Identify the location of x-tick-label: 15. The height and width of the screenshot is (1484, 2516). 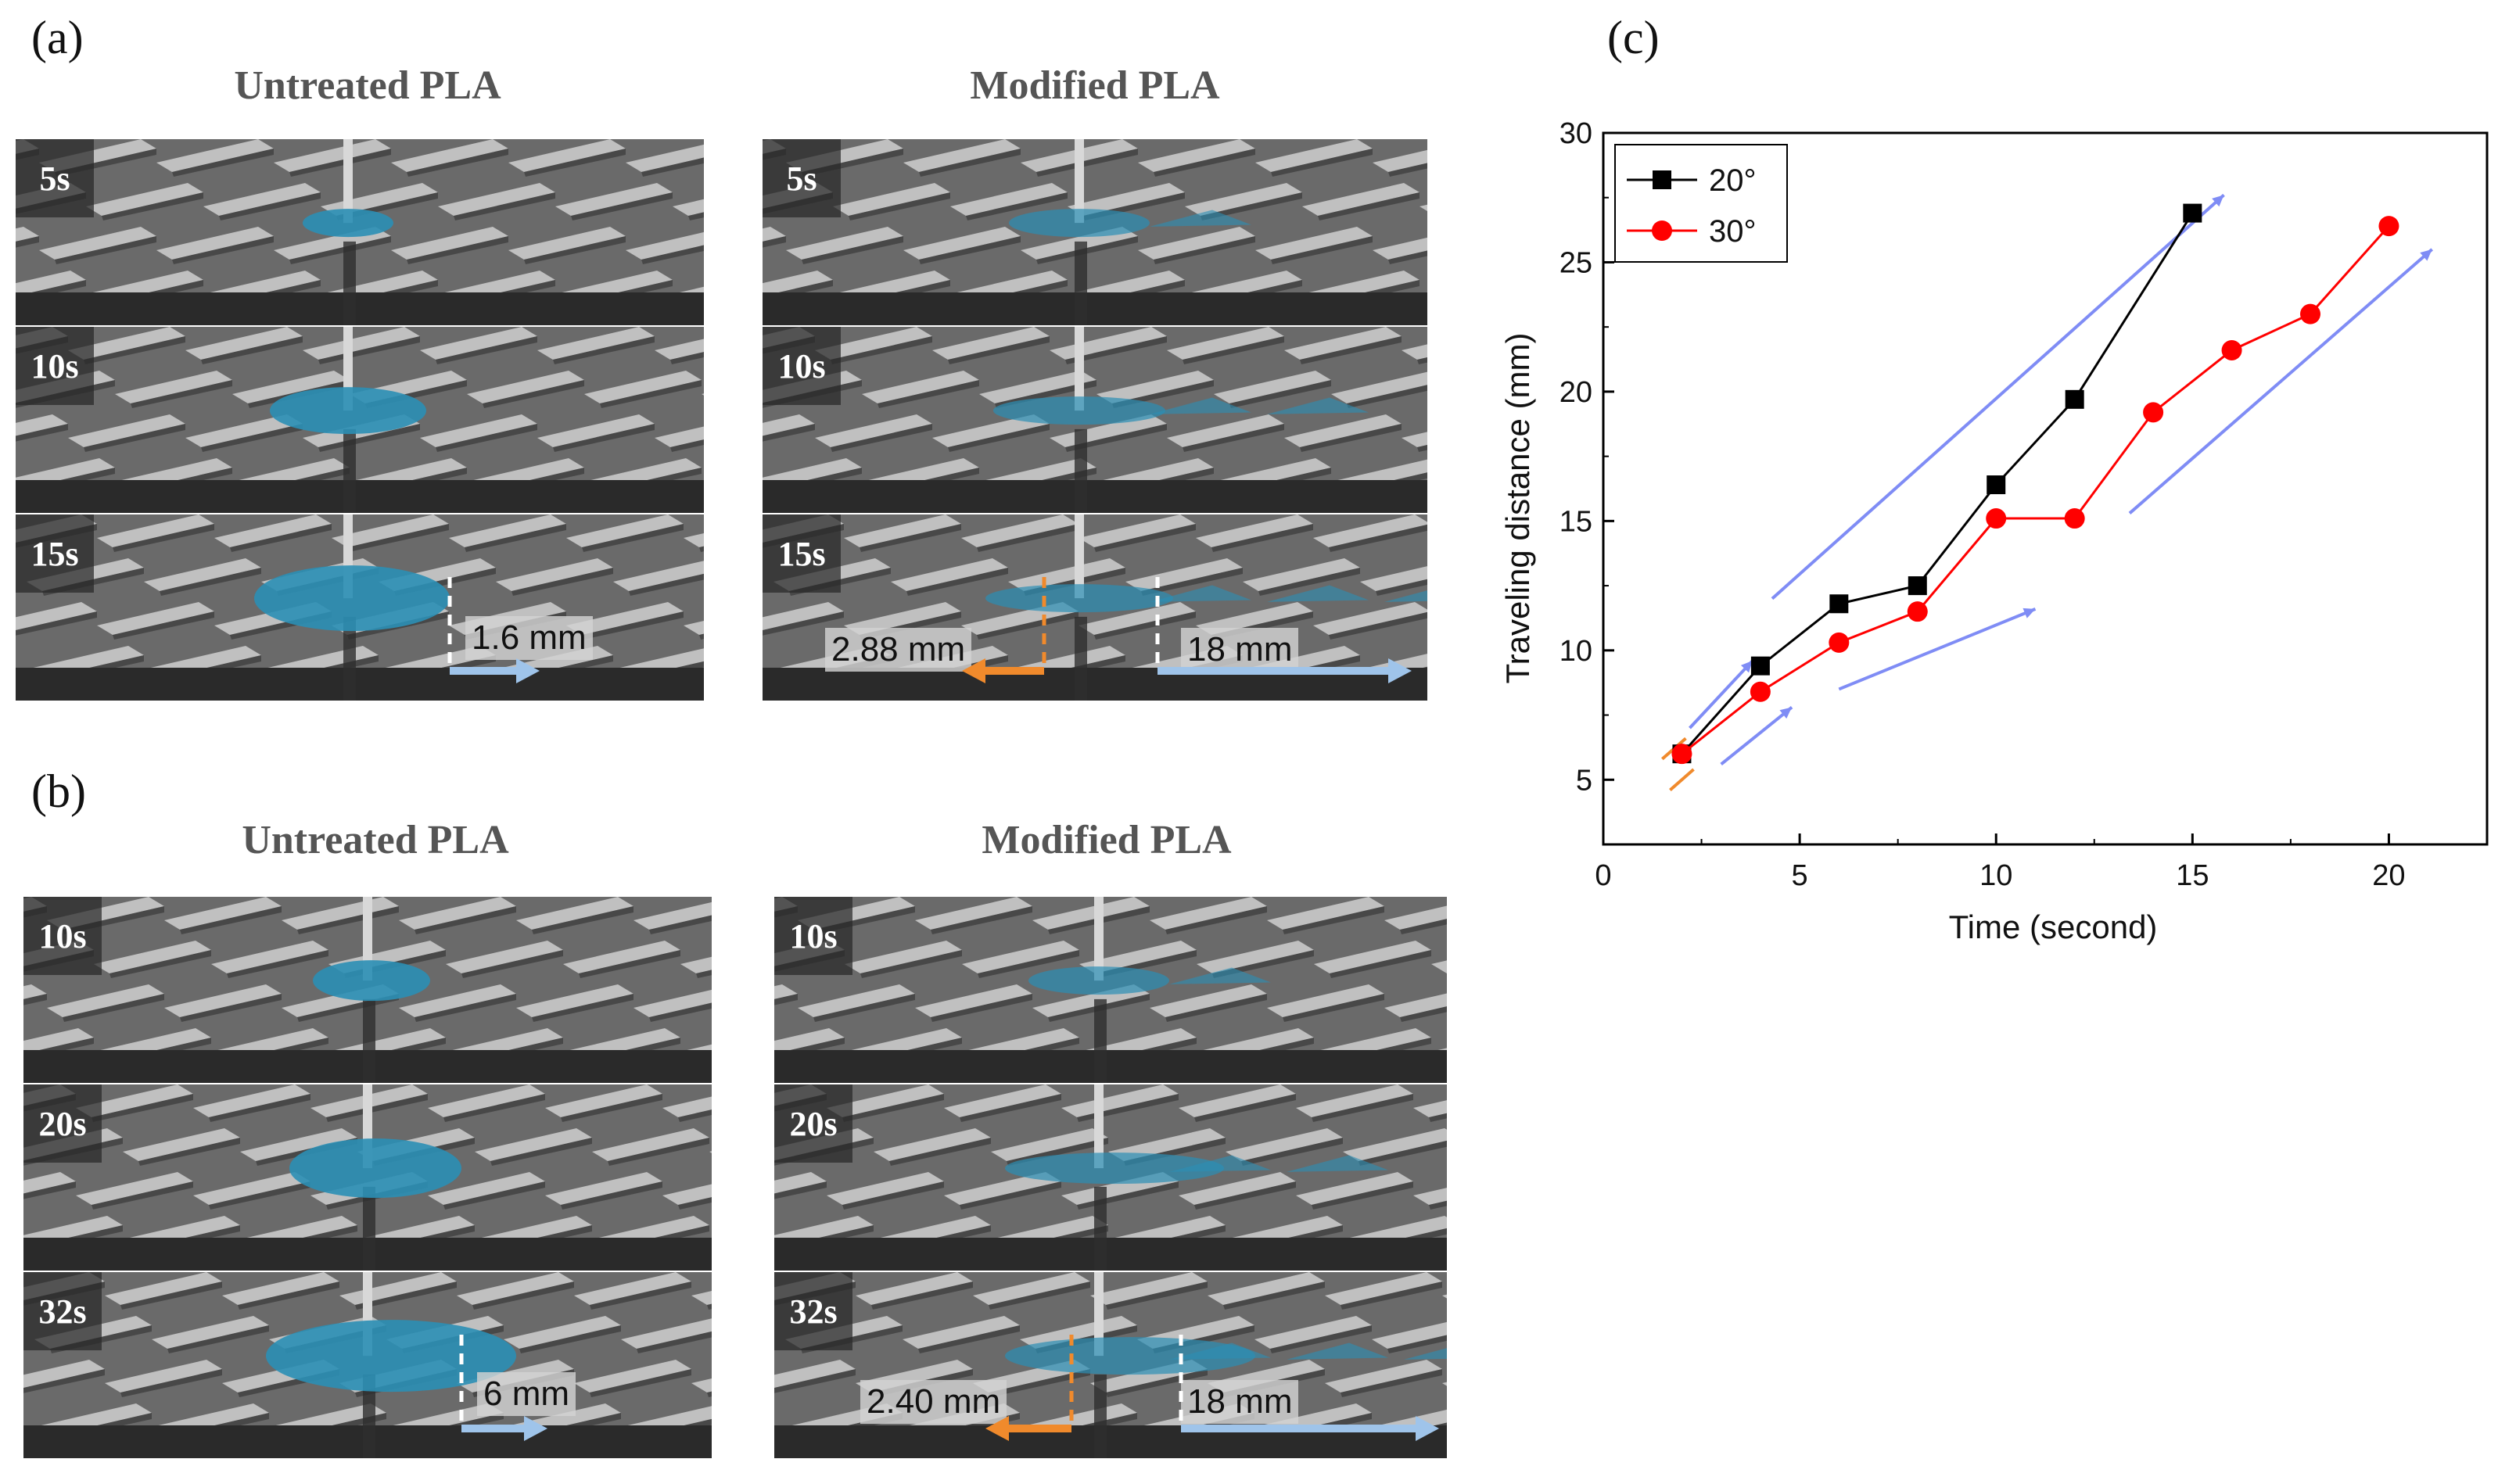
(2192, 875).